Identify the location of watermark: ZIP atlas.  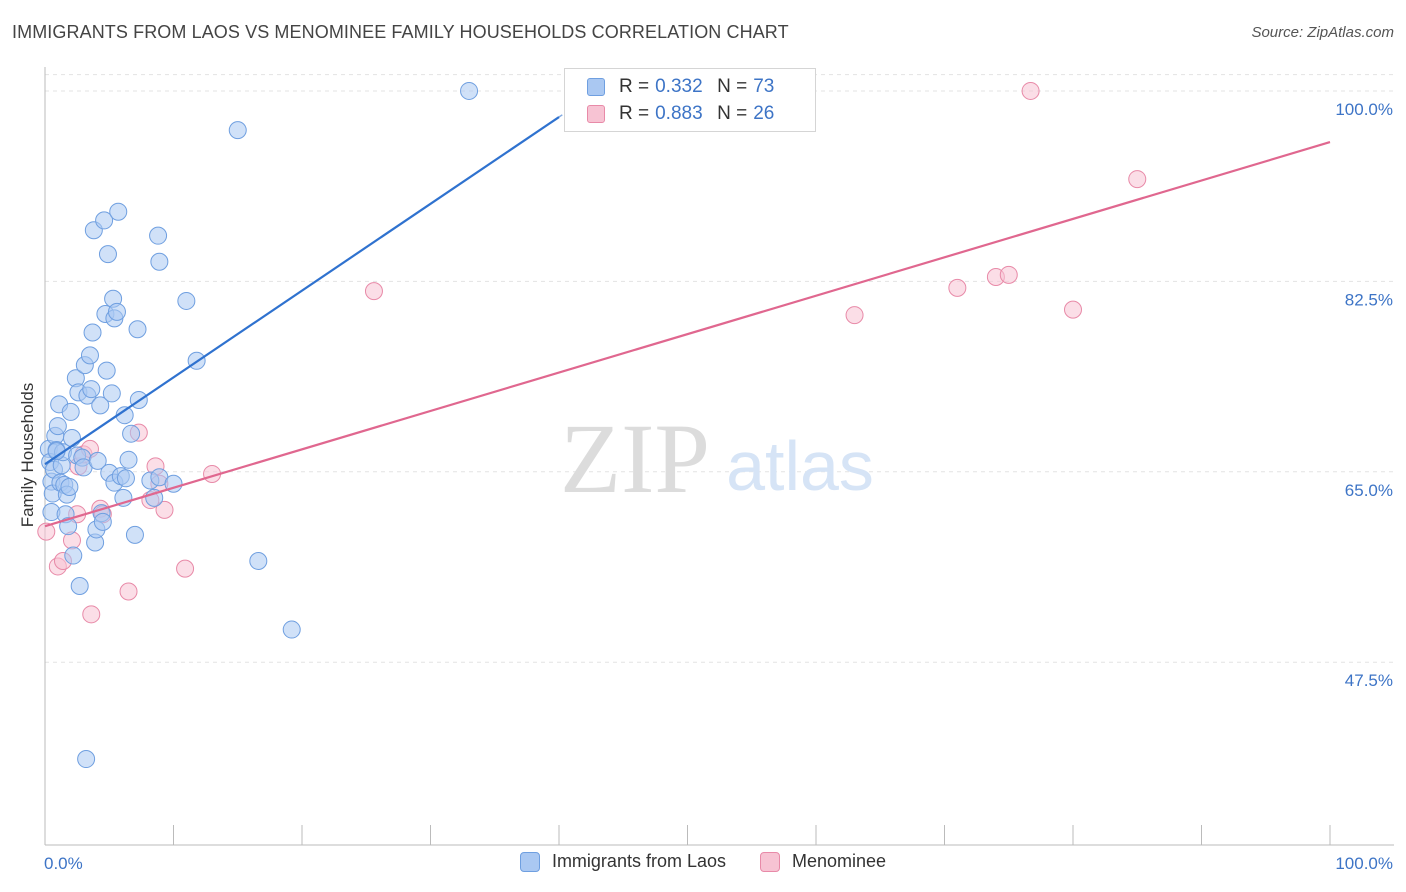
(717, 458).